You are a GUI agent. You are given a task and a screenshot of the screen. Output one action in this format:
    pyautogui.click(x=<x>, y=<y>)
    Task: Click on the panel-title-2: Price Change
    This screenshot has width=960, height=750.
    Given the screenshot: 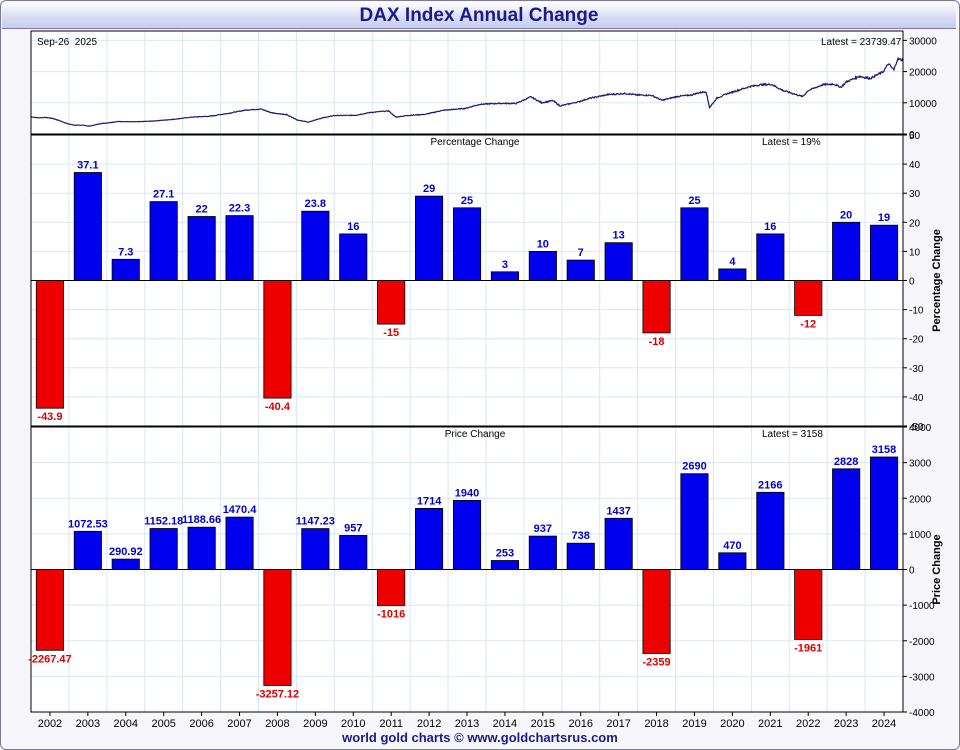 What is the action you would take?
    pyautogui.click(x=475, y=434)
    